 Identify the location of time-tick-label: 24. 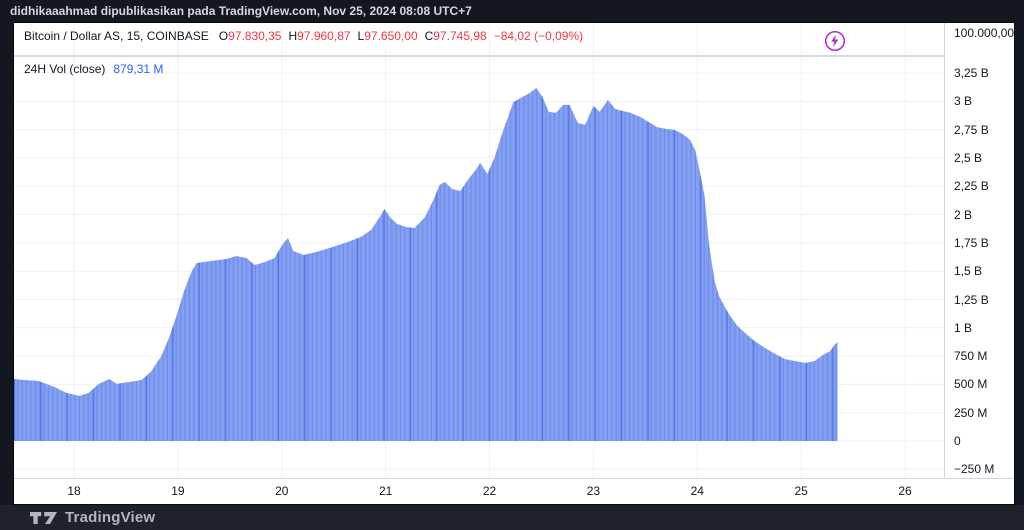
(697, 491).